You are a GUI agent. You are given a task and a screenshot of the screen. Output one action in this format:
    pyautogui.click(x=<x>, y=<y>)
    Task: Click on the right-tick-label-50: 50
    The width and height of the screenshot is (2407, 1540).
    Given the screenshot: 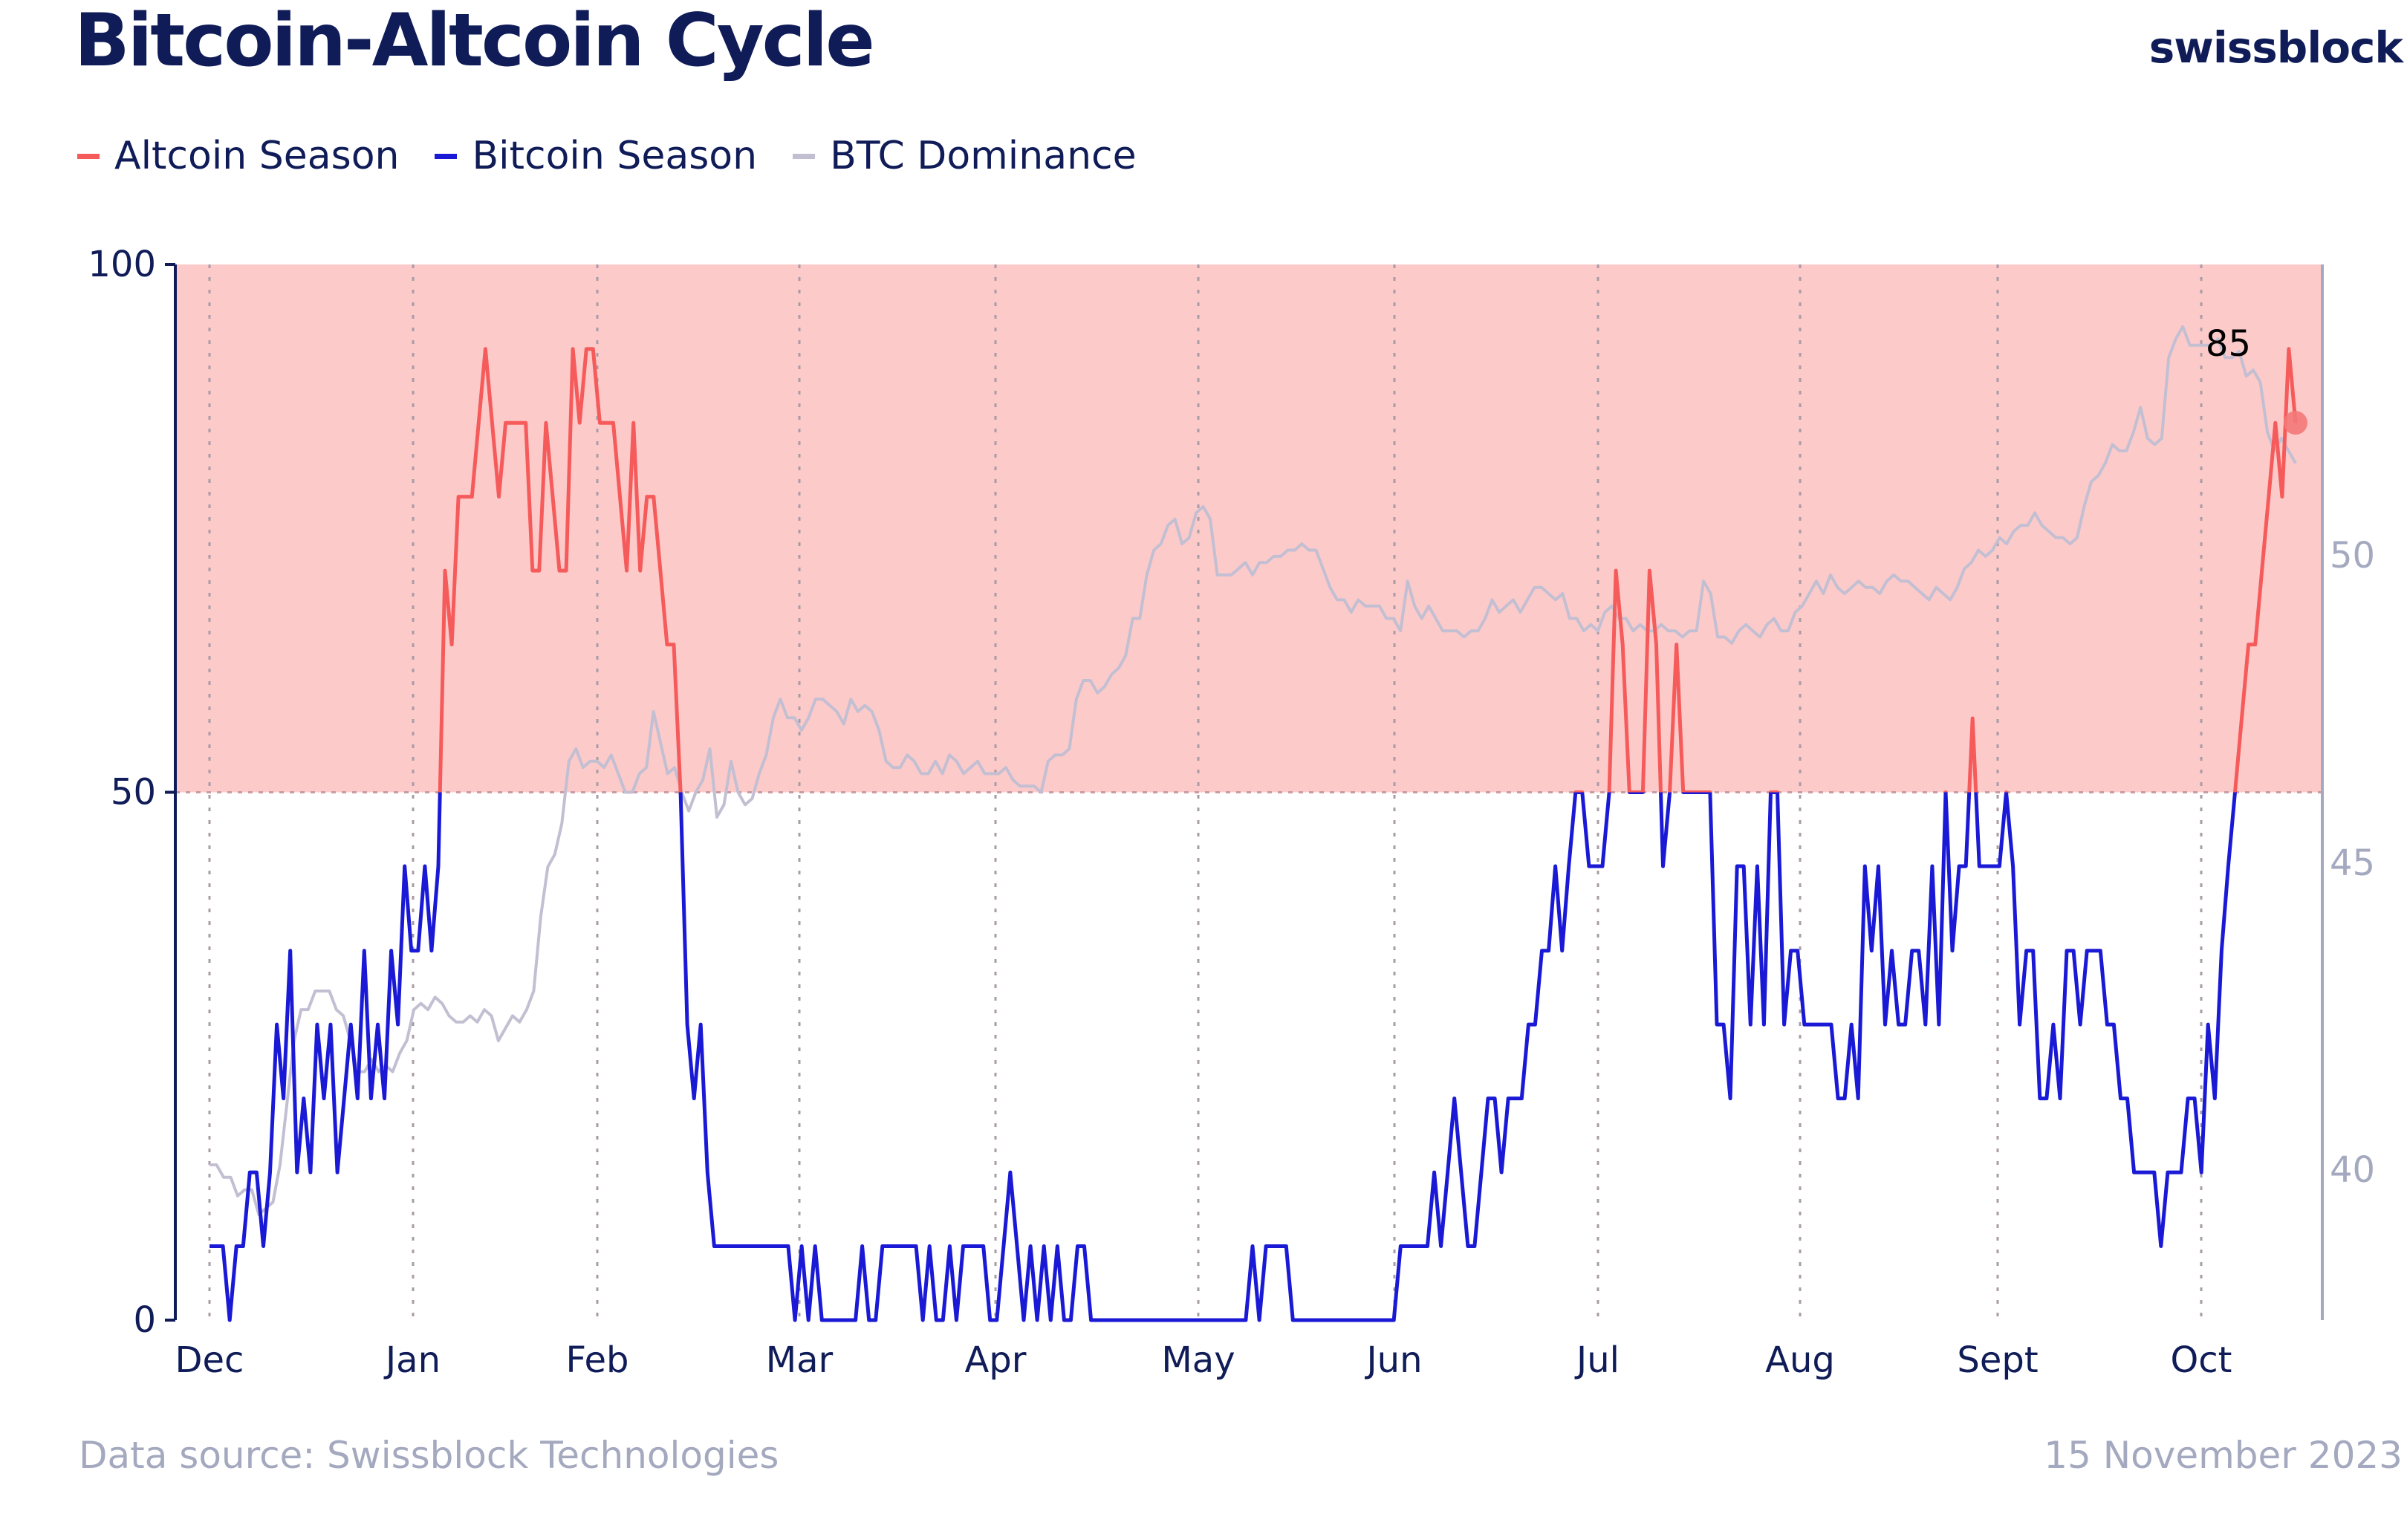 What is the action you would take?
    pyautogui.click(x=2352, y=555)
    